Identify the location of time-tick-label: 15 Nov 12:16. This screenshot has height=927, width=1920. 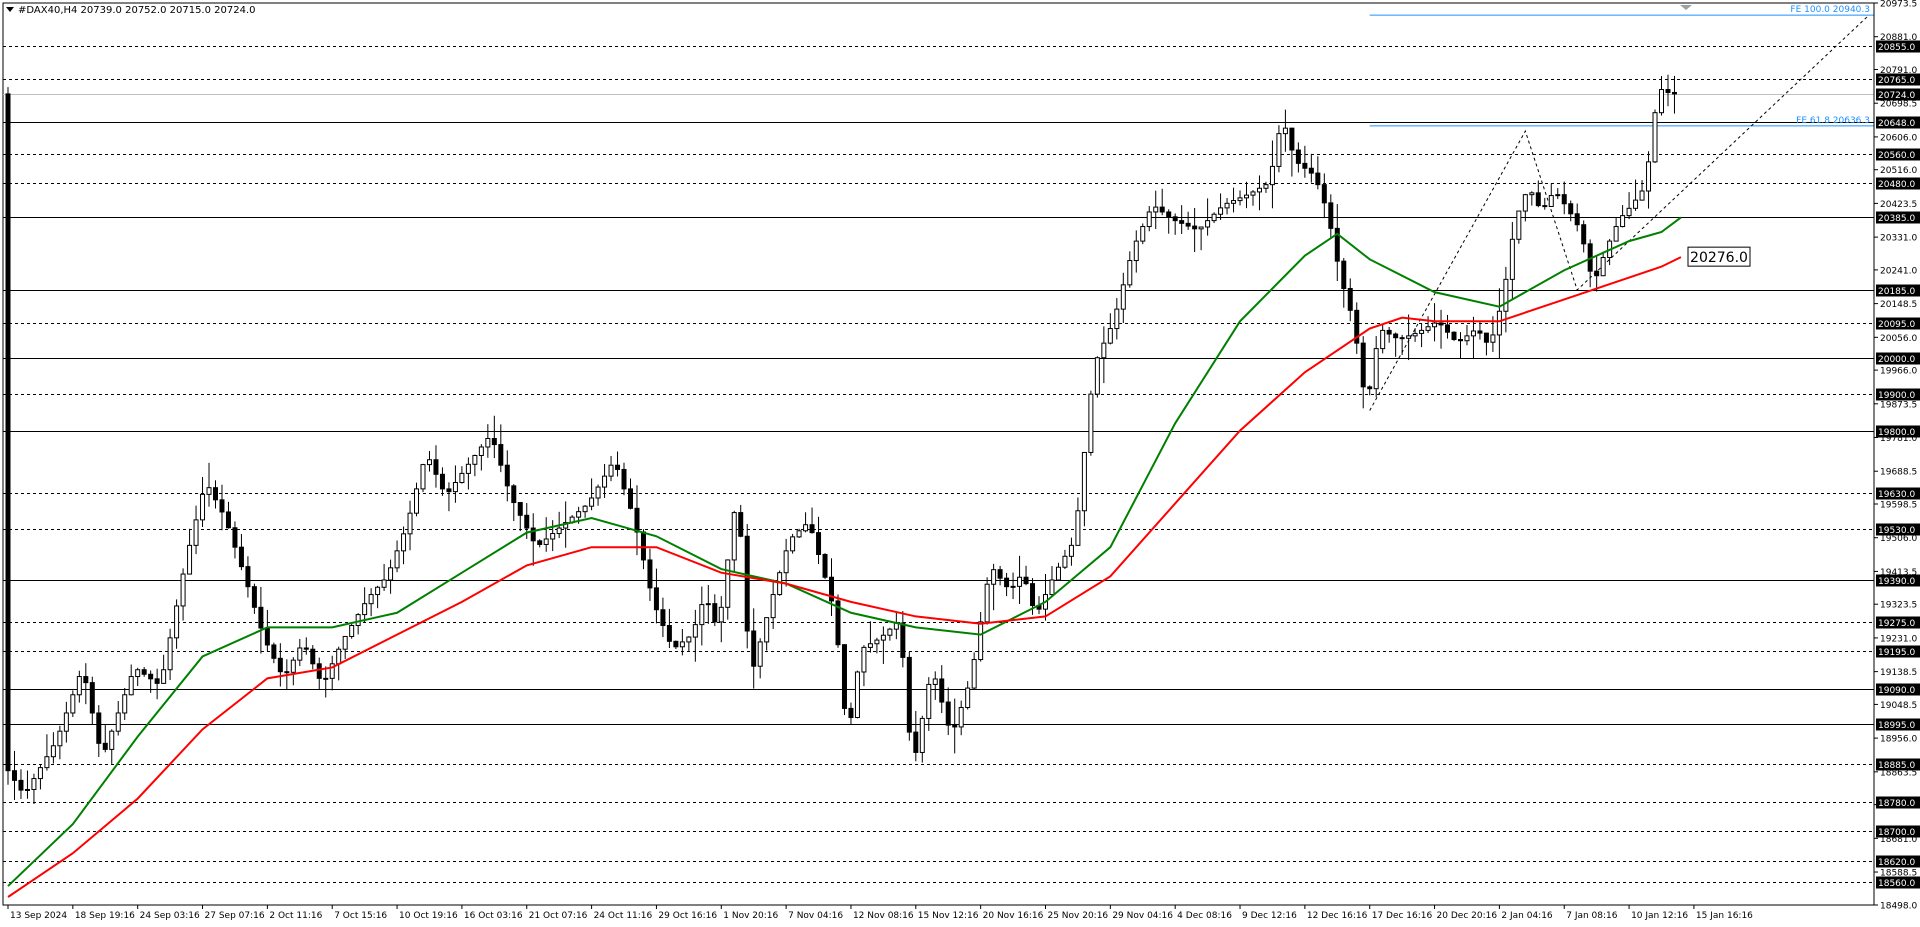
(948, 916).